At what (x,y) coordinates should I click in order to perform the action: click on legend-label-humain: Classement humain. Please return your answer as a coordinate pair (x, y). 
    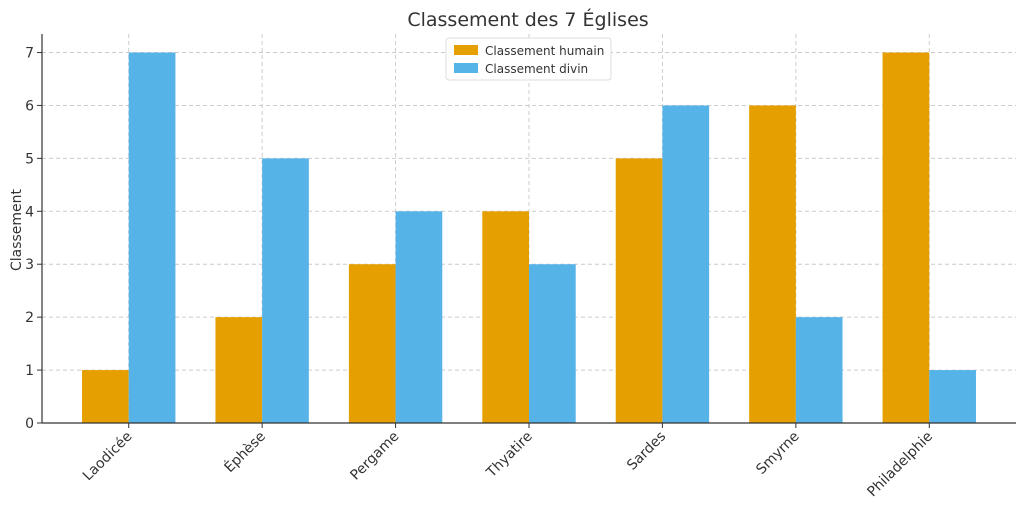
    Looking at the image, I should click on (544, 51).